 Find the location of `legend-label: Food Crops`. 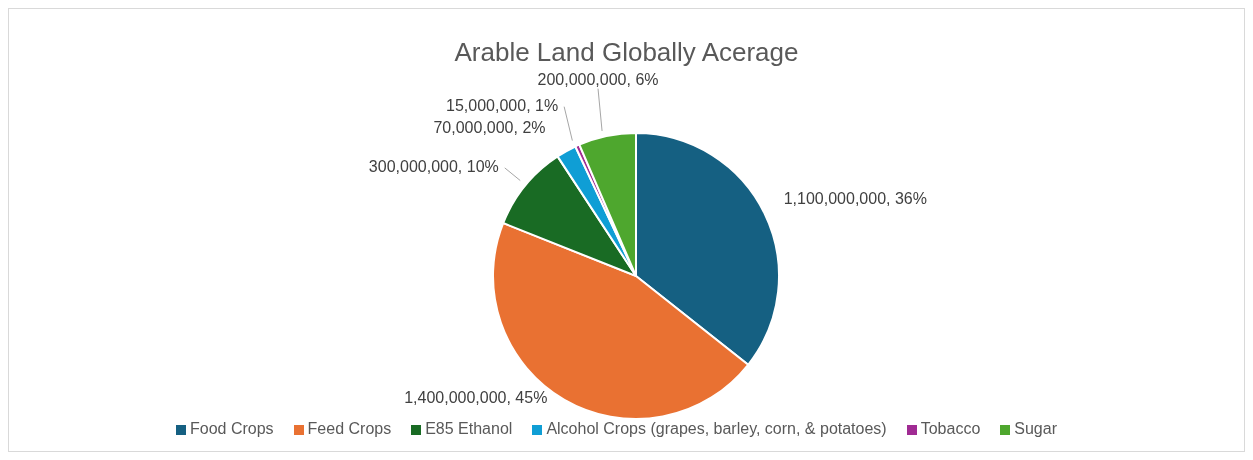

legend-label: Food Crops is located at coordinates (232, 428).